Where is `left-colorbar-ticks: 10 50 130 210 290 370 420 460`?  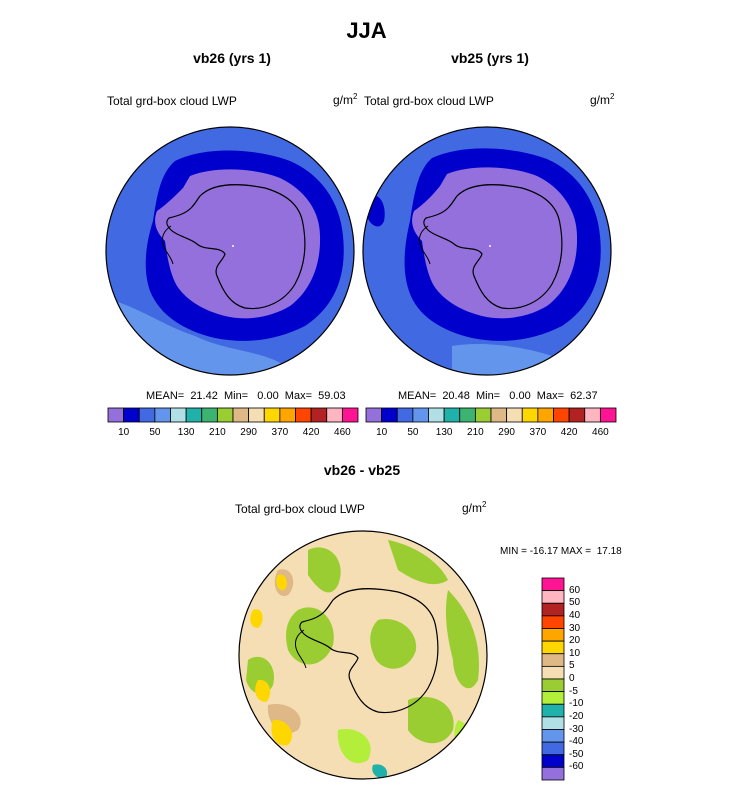 left-colorbar-ticks: 10 50 130 210 290 370 420 460 is located at coordinates (233, 434).